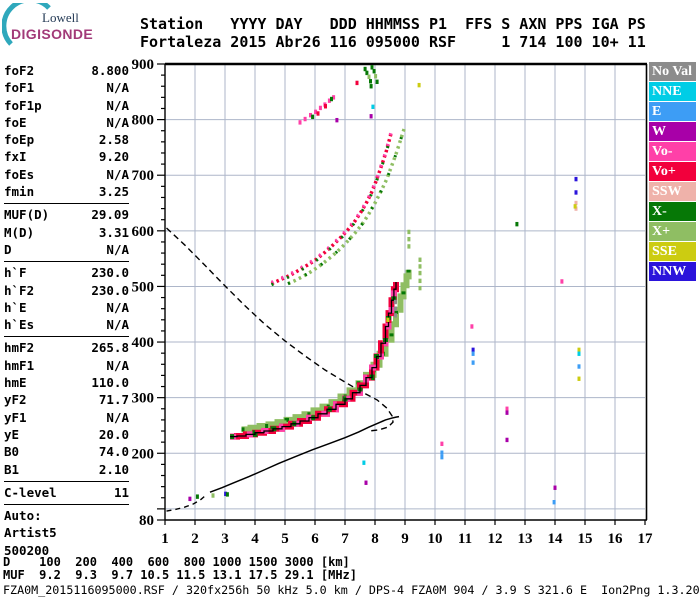 This screenshot has width=700, height=600. Describe the element at coordinates (19, 290) in the screenshot. I see `param-label: h`F2` at that location.